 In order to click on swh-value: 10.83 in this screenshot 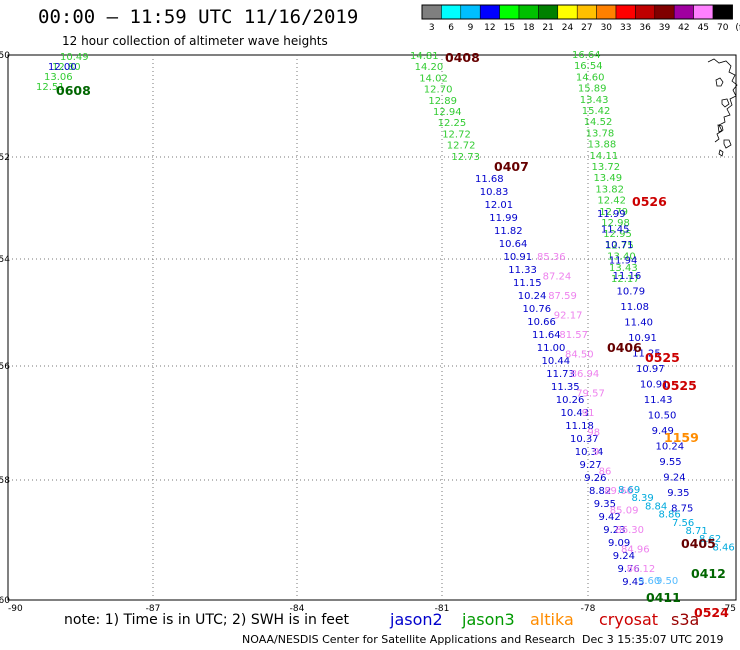, I will do `click(494, 192)`.